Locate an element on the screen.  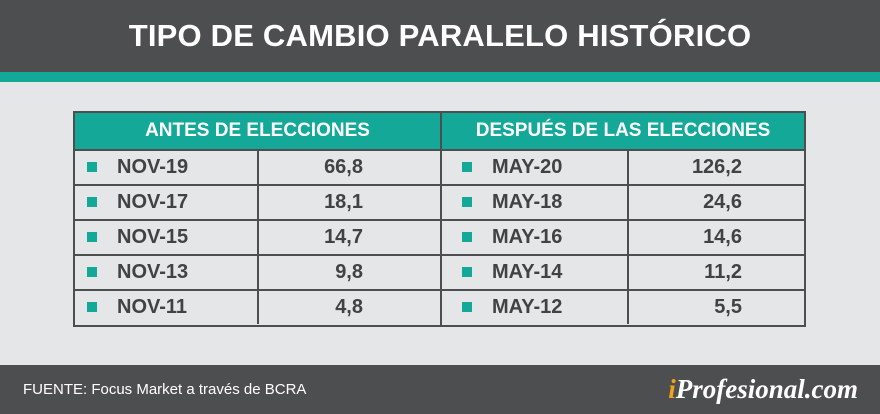
table-row: NOV-13 9,8 is located at coordinates (257, 271).